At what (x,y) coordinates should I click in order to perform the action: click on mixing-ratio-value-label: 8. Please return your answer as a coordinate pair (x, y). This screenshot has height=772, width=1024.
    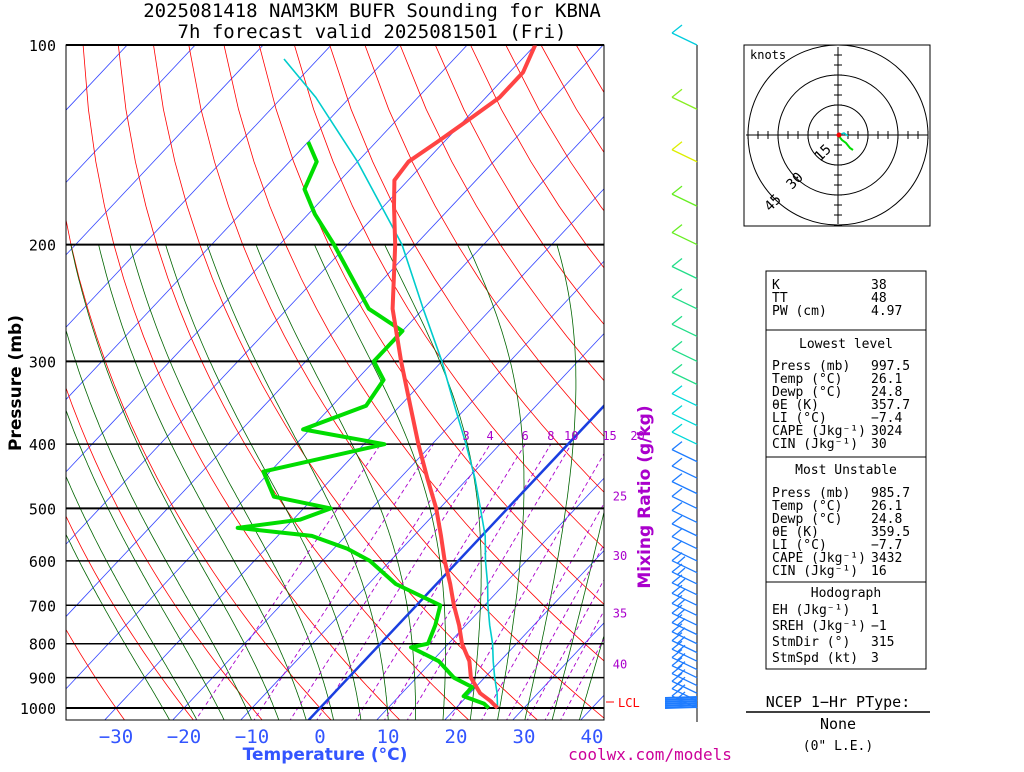
    Looking at the image, I should click on (550, 436).